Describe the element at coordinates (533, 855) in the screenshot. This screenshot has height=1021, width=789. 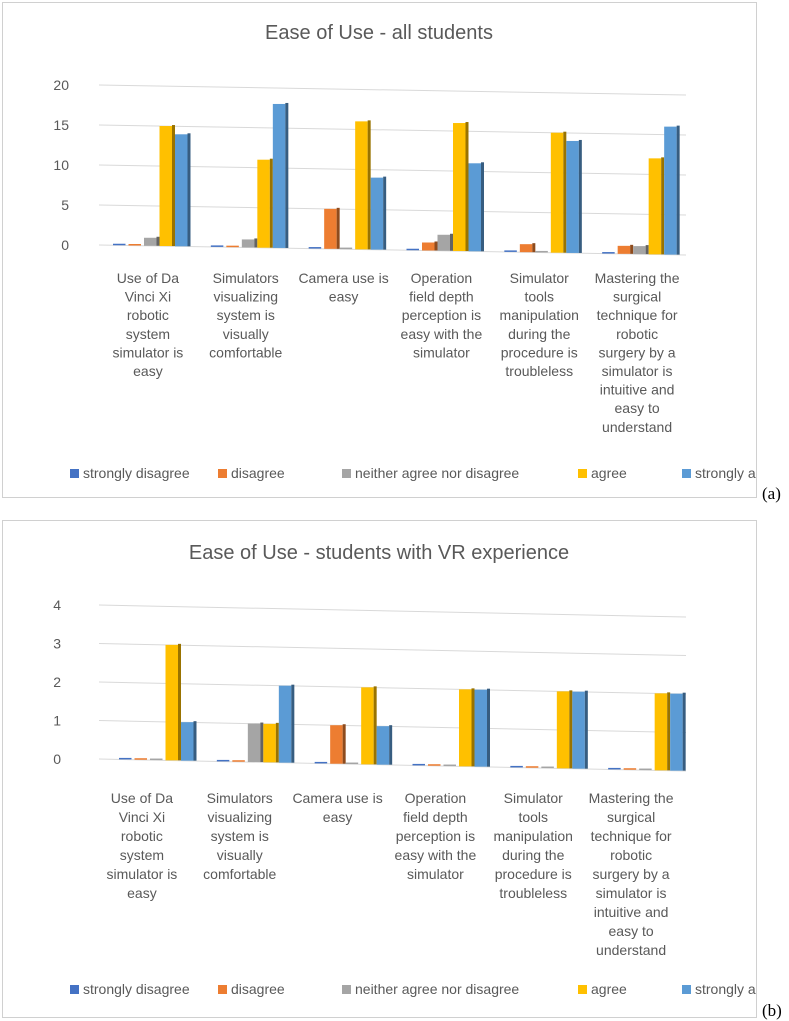
I see `chart-b-x-tick-label: during the` at that location.